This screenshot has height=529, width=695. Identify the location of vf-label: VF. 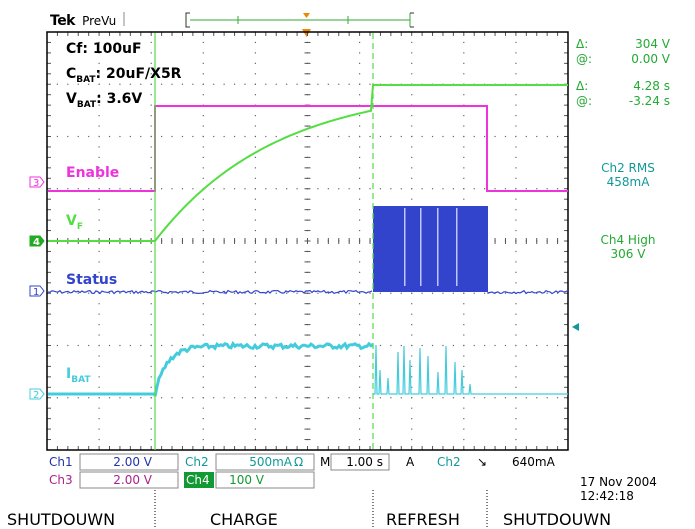
(74, 222).